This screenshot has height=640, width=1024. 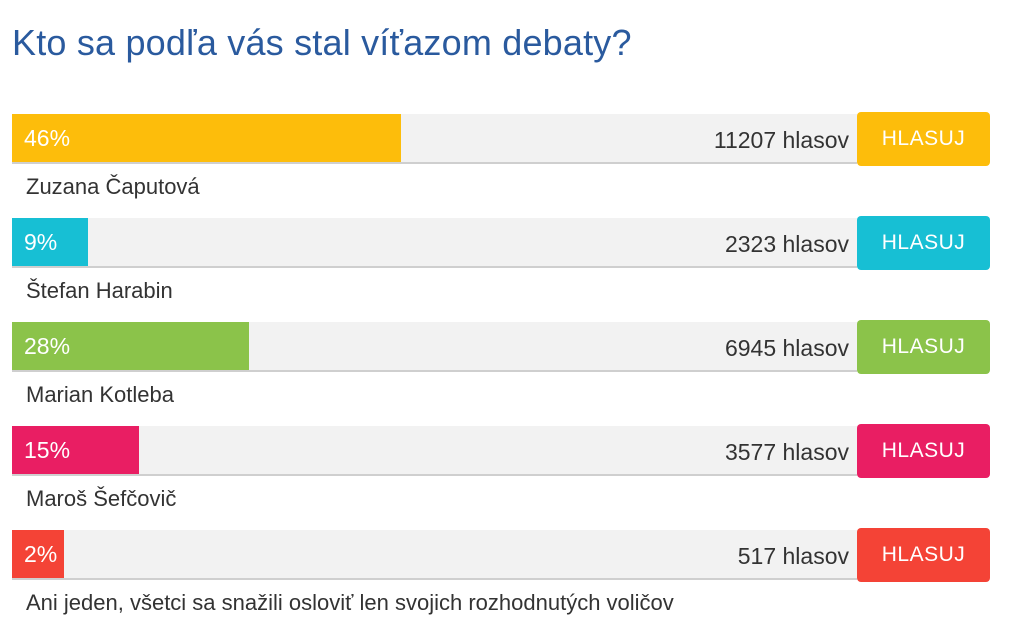 What do you see at coordinates (434, 139) in the screenshot?
I see `result-bar-track: 46% 11207 hlasov` at bounding box center [434, 139].